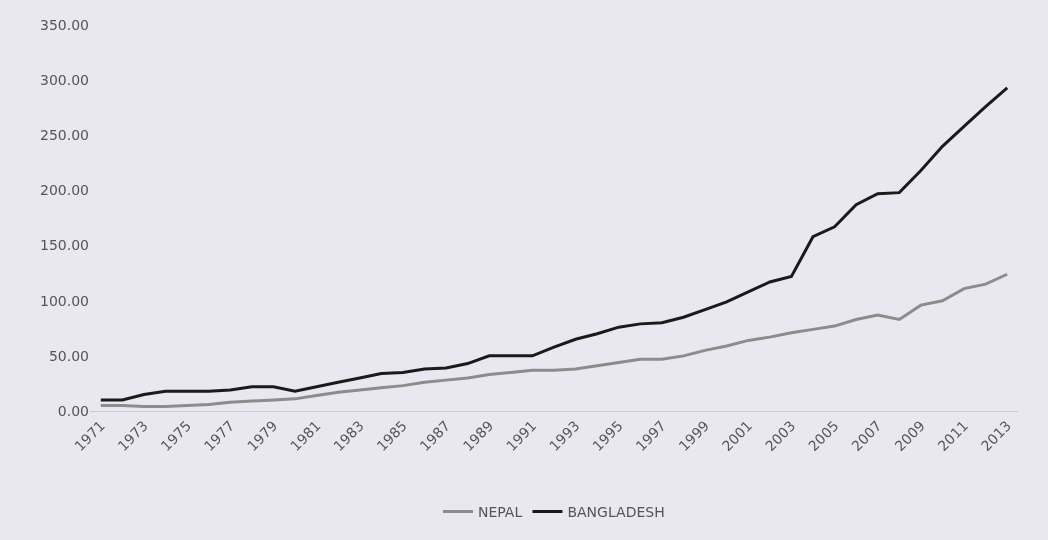 The image size is (1048, 540). Describe the element at coordinates (73, 410) in the screenshot. I see `y-tick-label: 0.00` at that location.